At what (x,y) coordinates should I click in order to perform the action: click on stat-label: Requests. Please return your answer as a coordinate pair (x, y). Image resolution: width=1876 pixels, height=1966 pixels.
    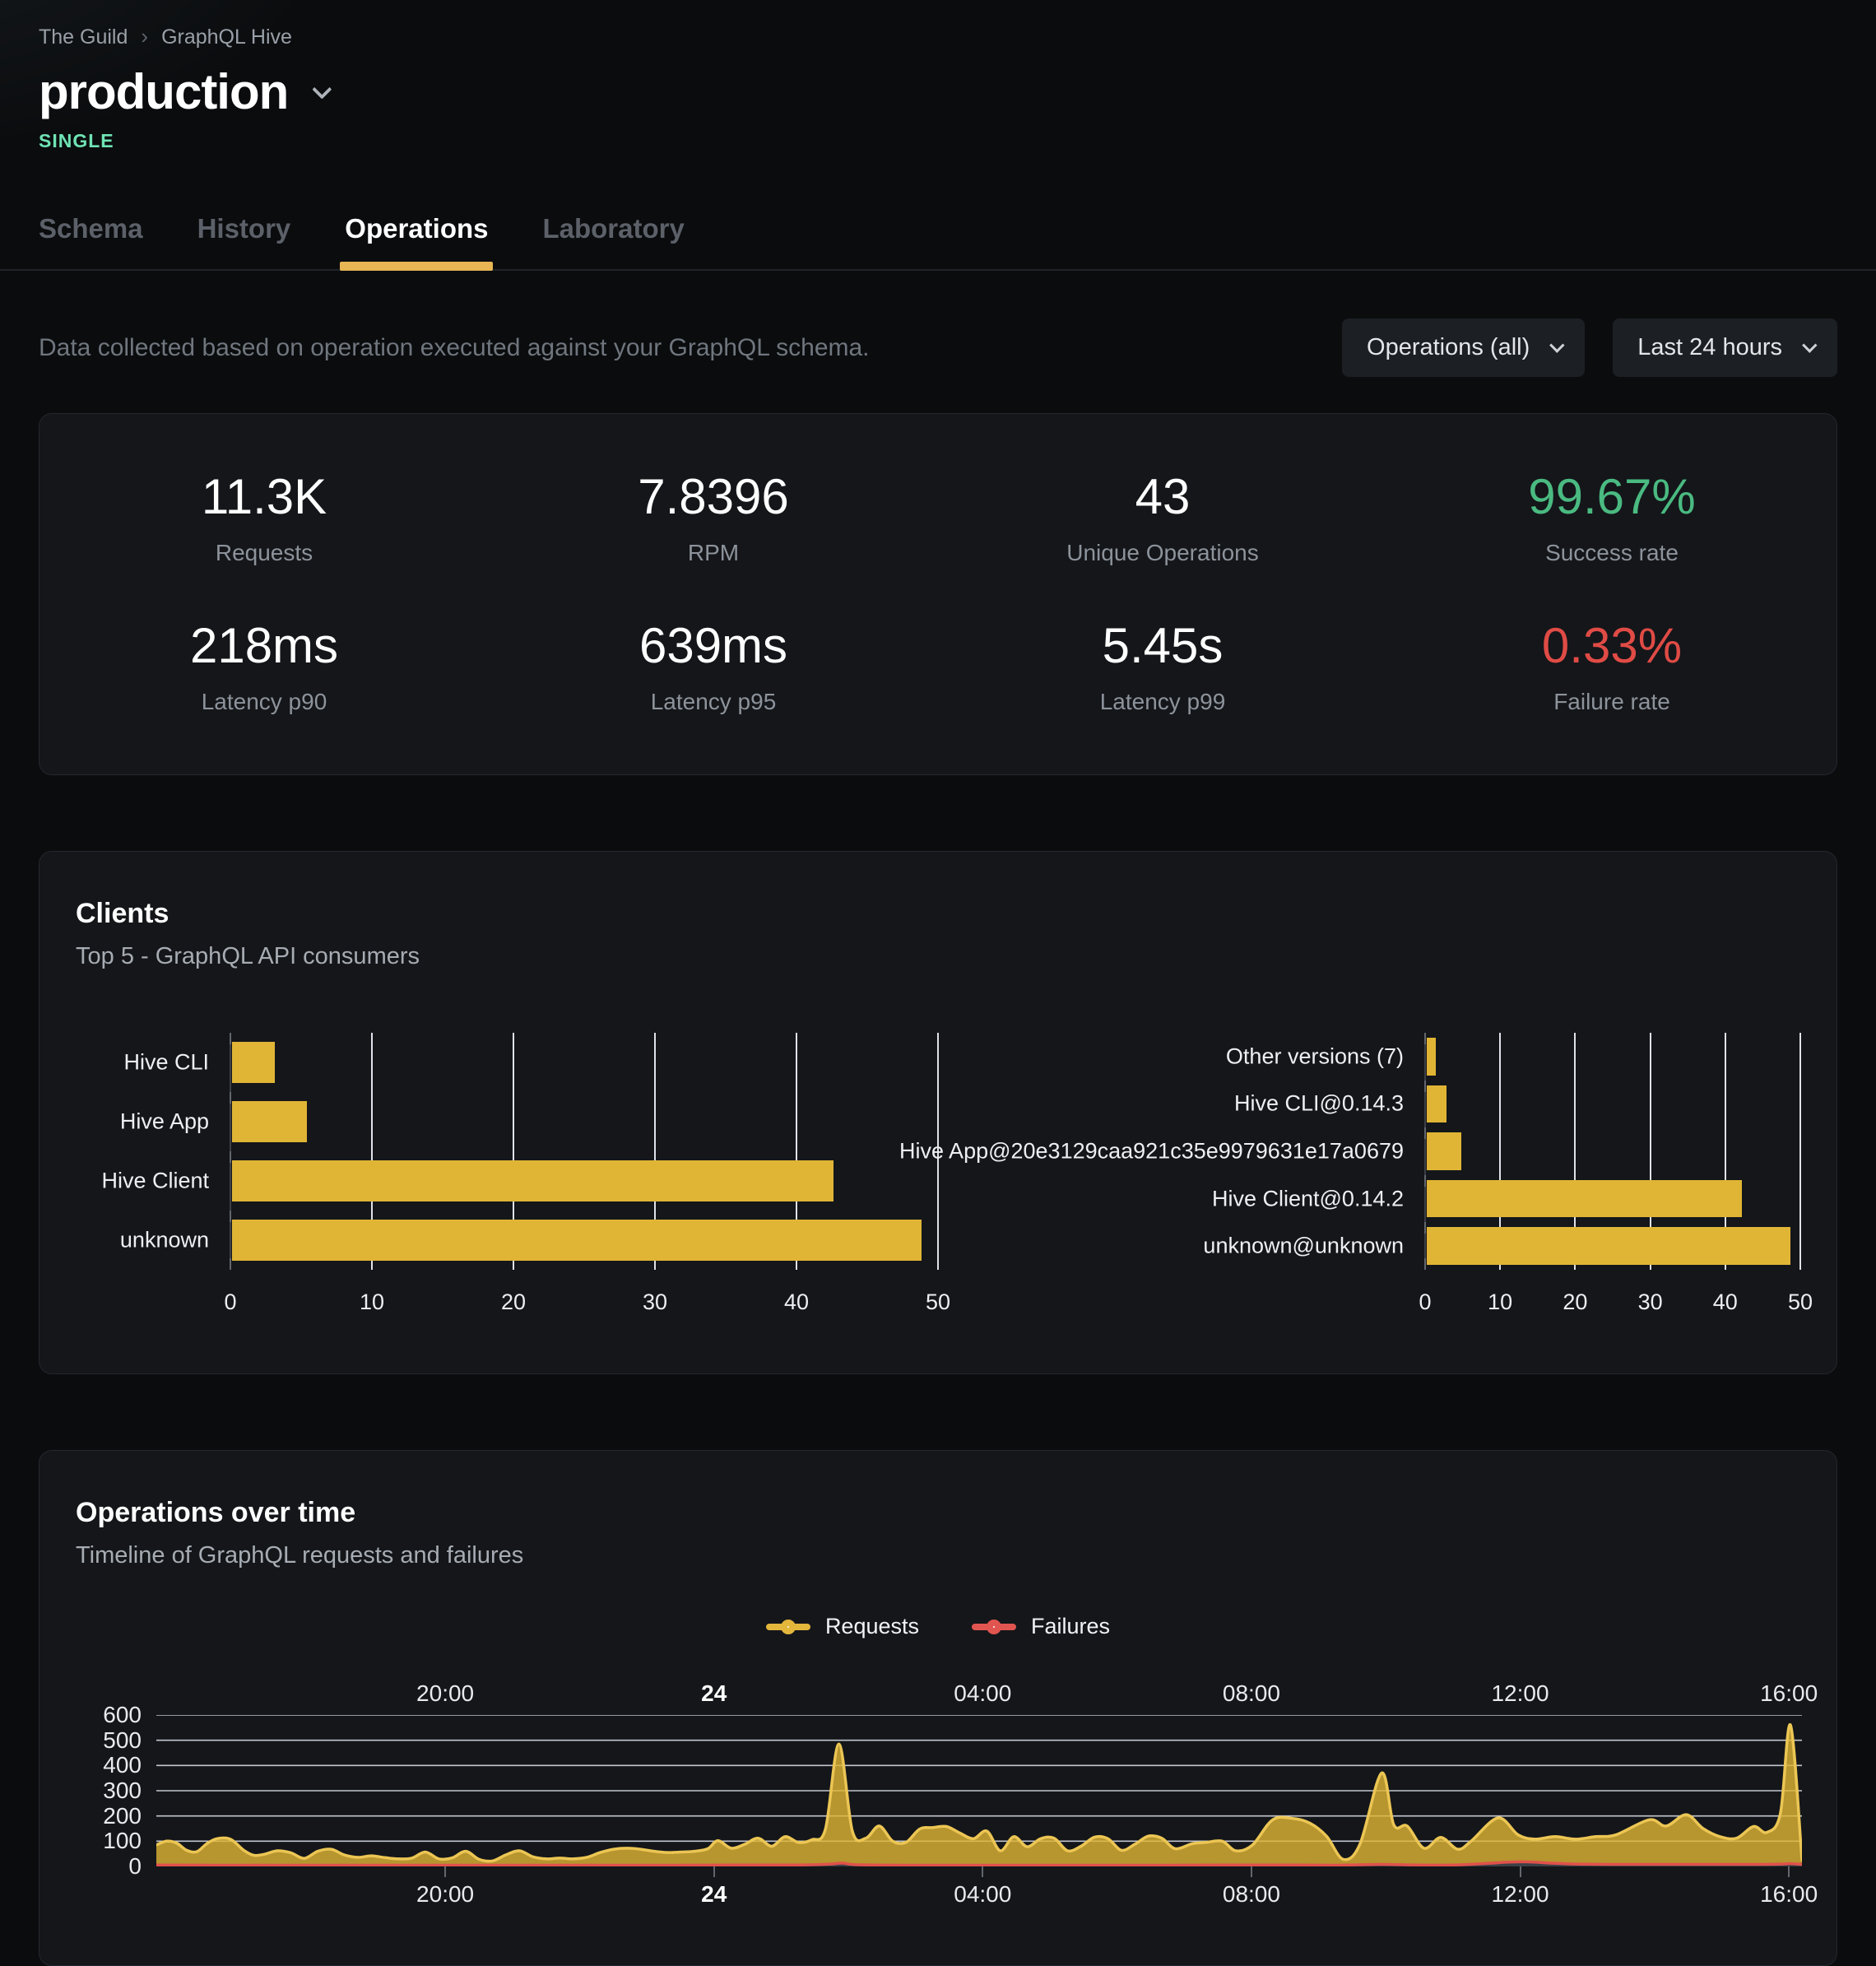
    Looking at the image, I should click on (264, 552).